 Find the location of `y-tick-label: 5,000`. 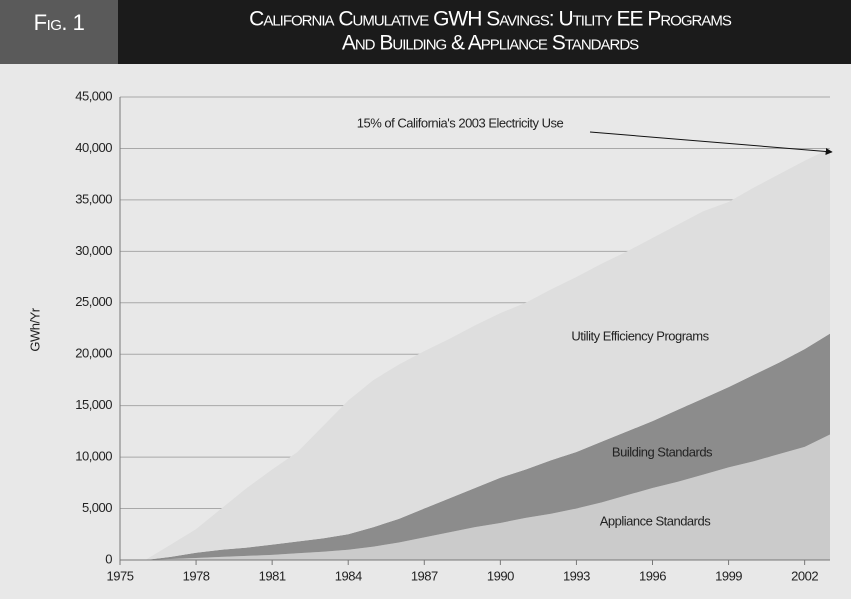

y-tick-label: 5,000 is located at coordinates (97, 507).